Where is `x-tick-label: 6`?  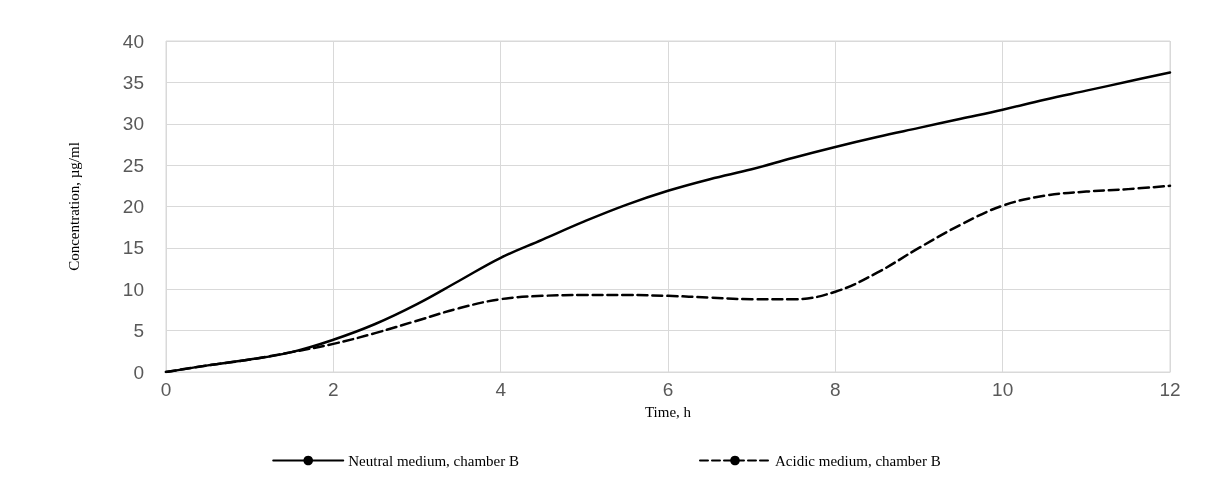
x-tick-label: 6 is located at coordinates (668, 389).